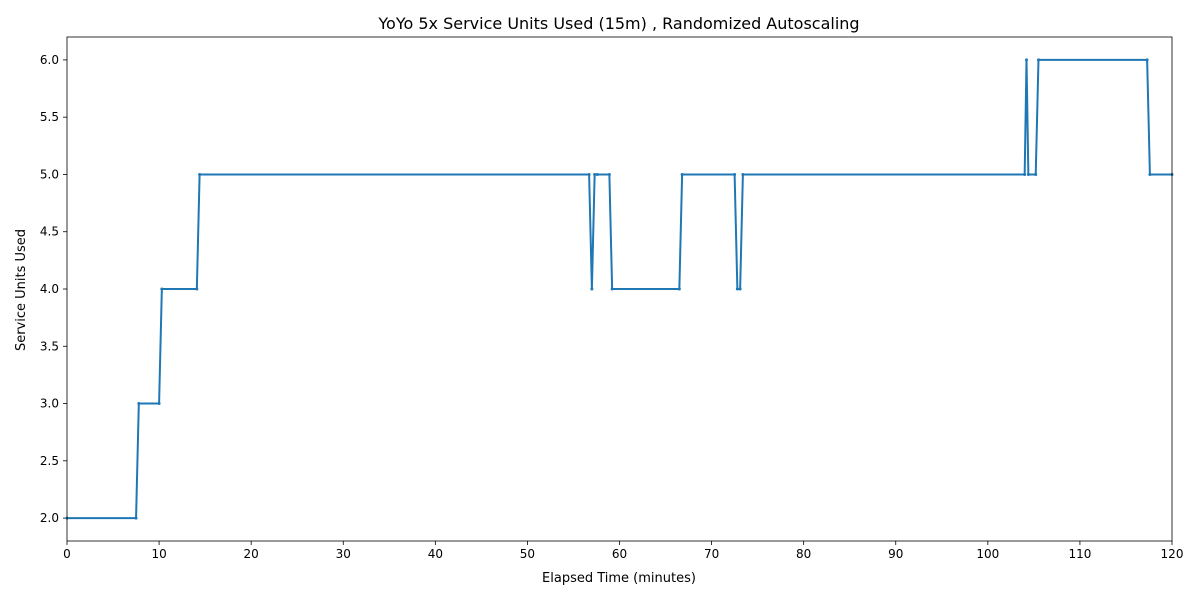 Image resolution: width=1200 pixels, height=600 pixels. What do you see at coordinates (49, 346) in the screenshot?
I see `y-tick-label: 3.5` at bounding box center [49, 346].